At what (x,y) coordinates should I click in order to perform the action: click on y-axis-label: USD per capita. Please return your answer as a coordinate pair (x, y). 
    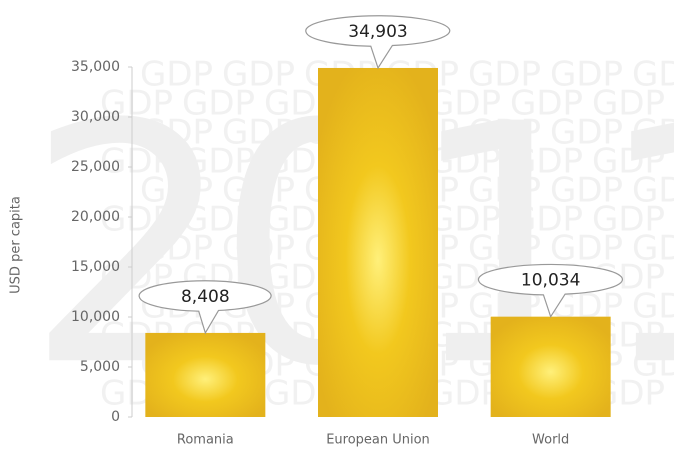
    Looking at the image, I should click on (16, 245).